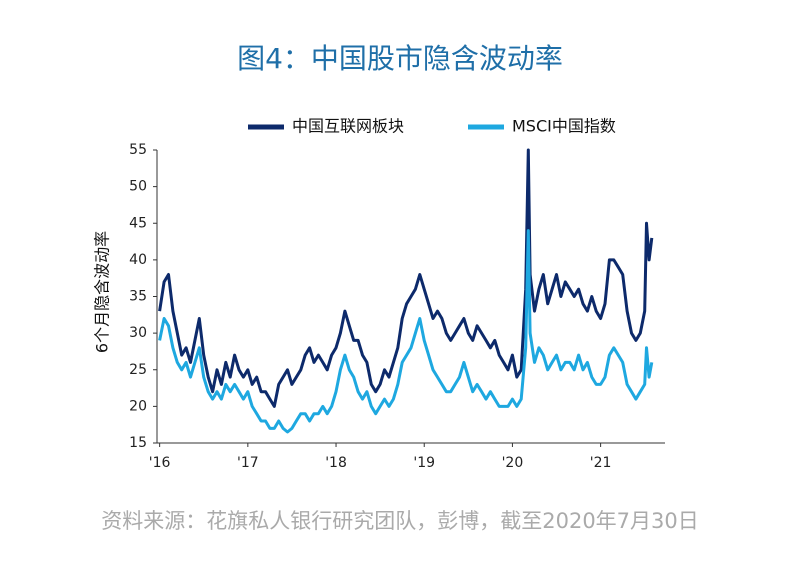 This screenshot has height=567, width=800. Describe the element at coordinates (564, 126) in the screenshot. I see `legend-label: MSCI中国指数` at that location.